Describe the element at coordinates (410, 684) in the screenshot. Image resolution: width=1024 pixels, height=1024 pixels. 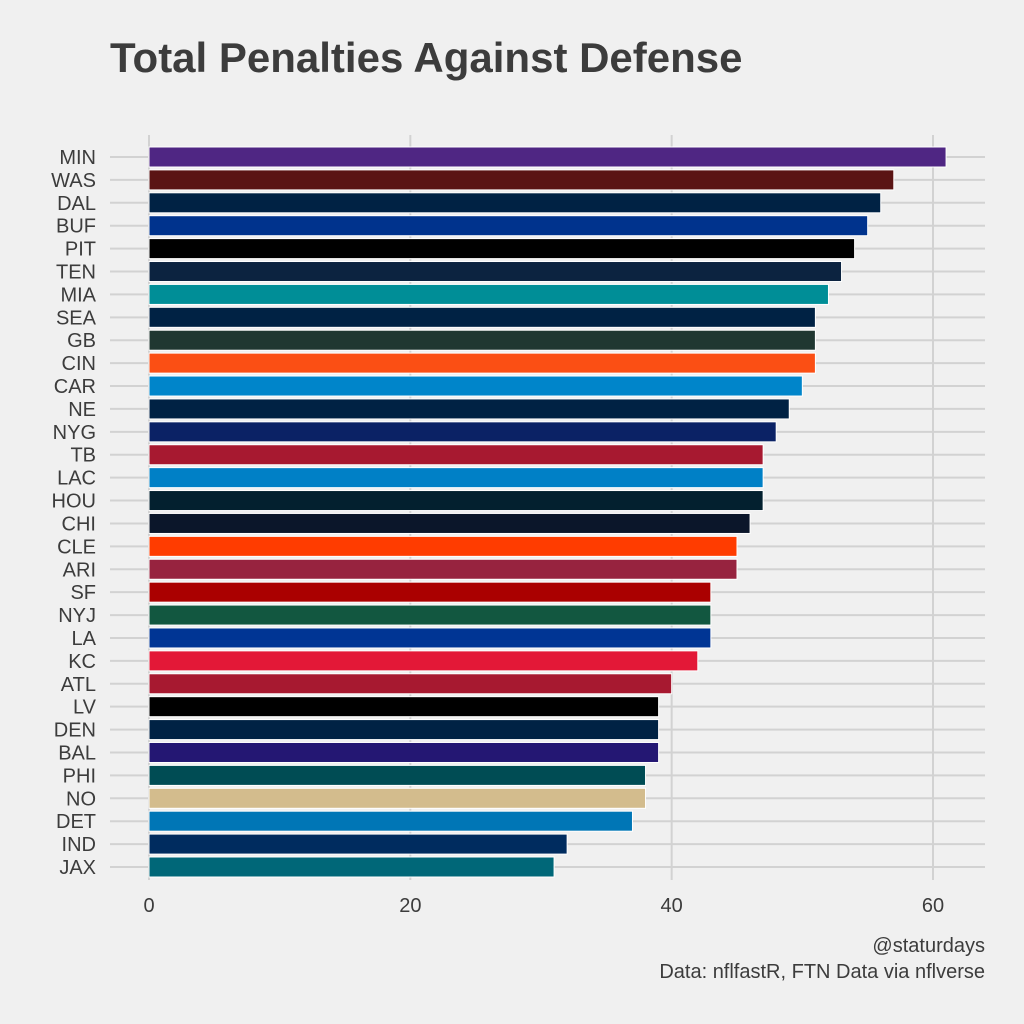
I see `bar-atl` at that location.